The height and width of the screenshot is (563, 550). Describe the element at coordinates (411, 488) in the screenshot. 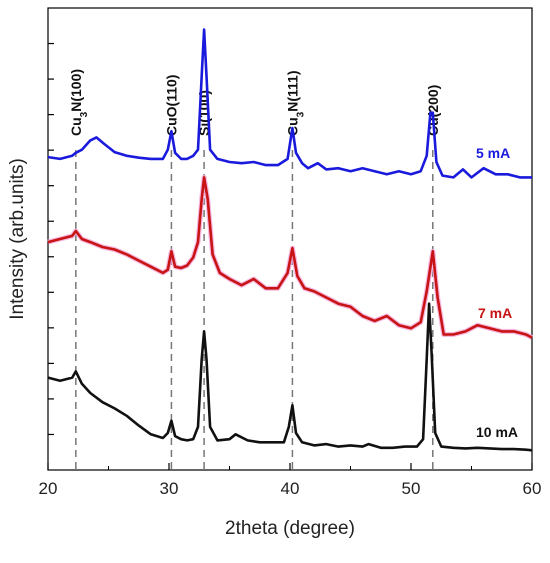

I see `x-tick-label: 50` at that location.